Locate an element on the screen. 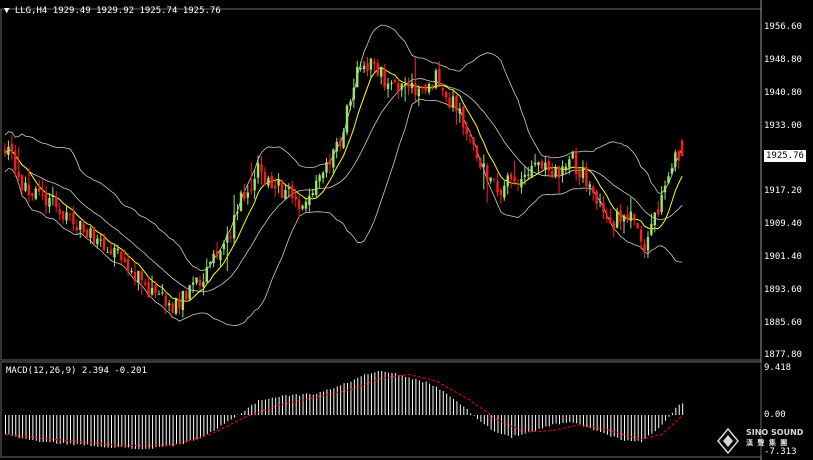  price-tick: 1917.20 is located at coordinates (783, 191).